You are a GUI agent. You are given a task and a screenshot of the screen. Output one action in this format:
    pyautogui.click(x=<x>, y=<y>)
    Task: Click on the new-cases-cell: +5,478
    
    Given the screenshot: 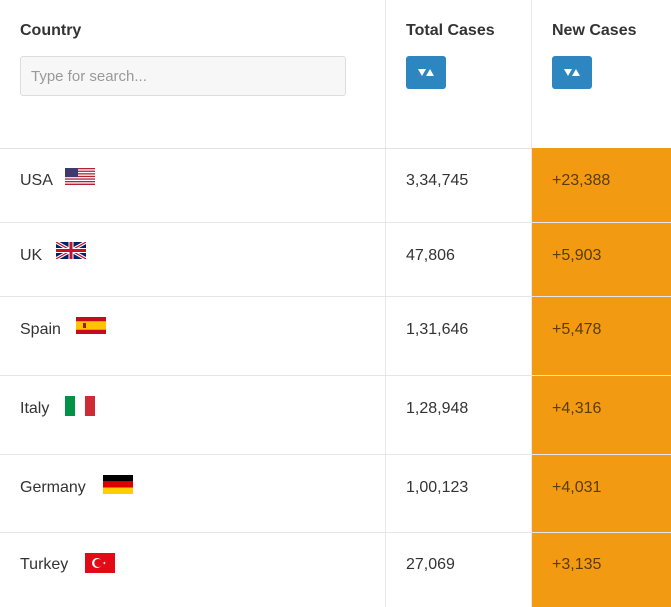 What is the action you would take?
    pyautogui.click(x=601, y=336)
    